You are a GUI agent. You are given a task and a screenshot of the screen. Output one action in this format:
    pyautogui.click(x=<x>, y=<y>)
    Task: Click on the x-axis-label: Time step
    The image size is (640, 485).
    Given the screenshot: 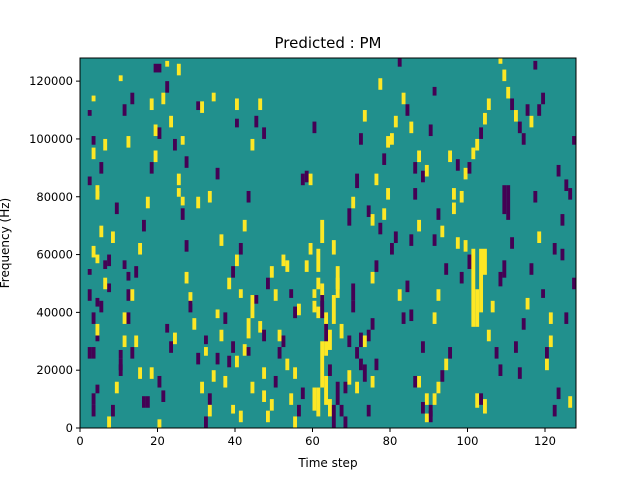 What is the action you would take?
    pyautogui.click(x=327, y=463)
    